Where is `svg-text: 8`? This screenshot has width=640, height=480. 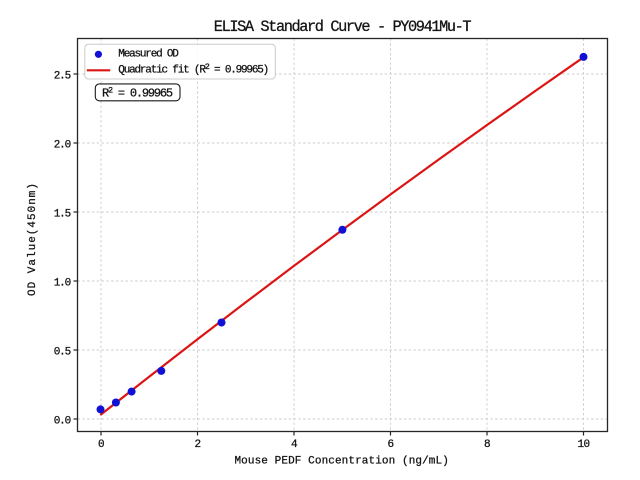
svg-text: 8 is located at coordinates (487, 445).